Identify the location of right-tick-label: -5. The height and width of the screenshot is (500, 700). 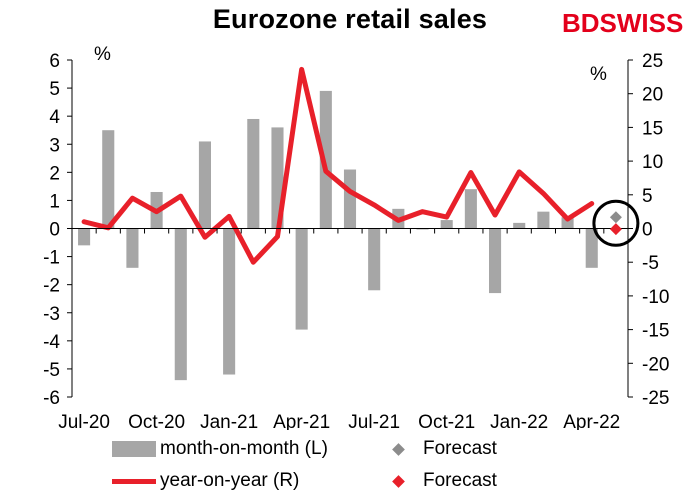
(650, 263).